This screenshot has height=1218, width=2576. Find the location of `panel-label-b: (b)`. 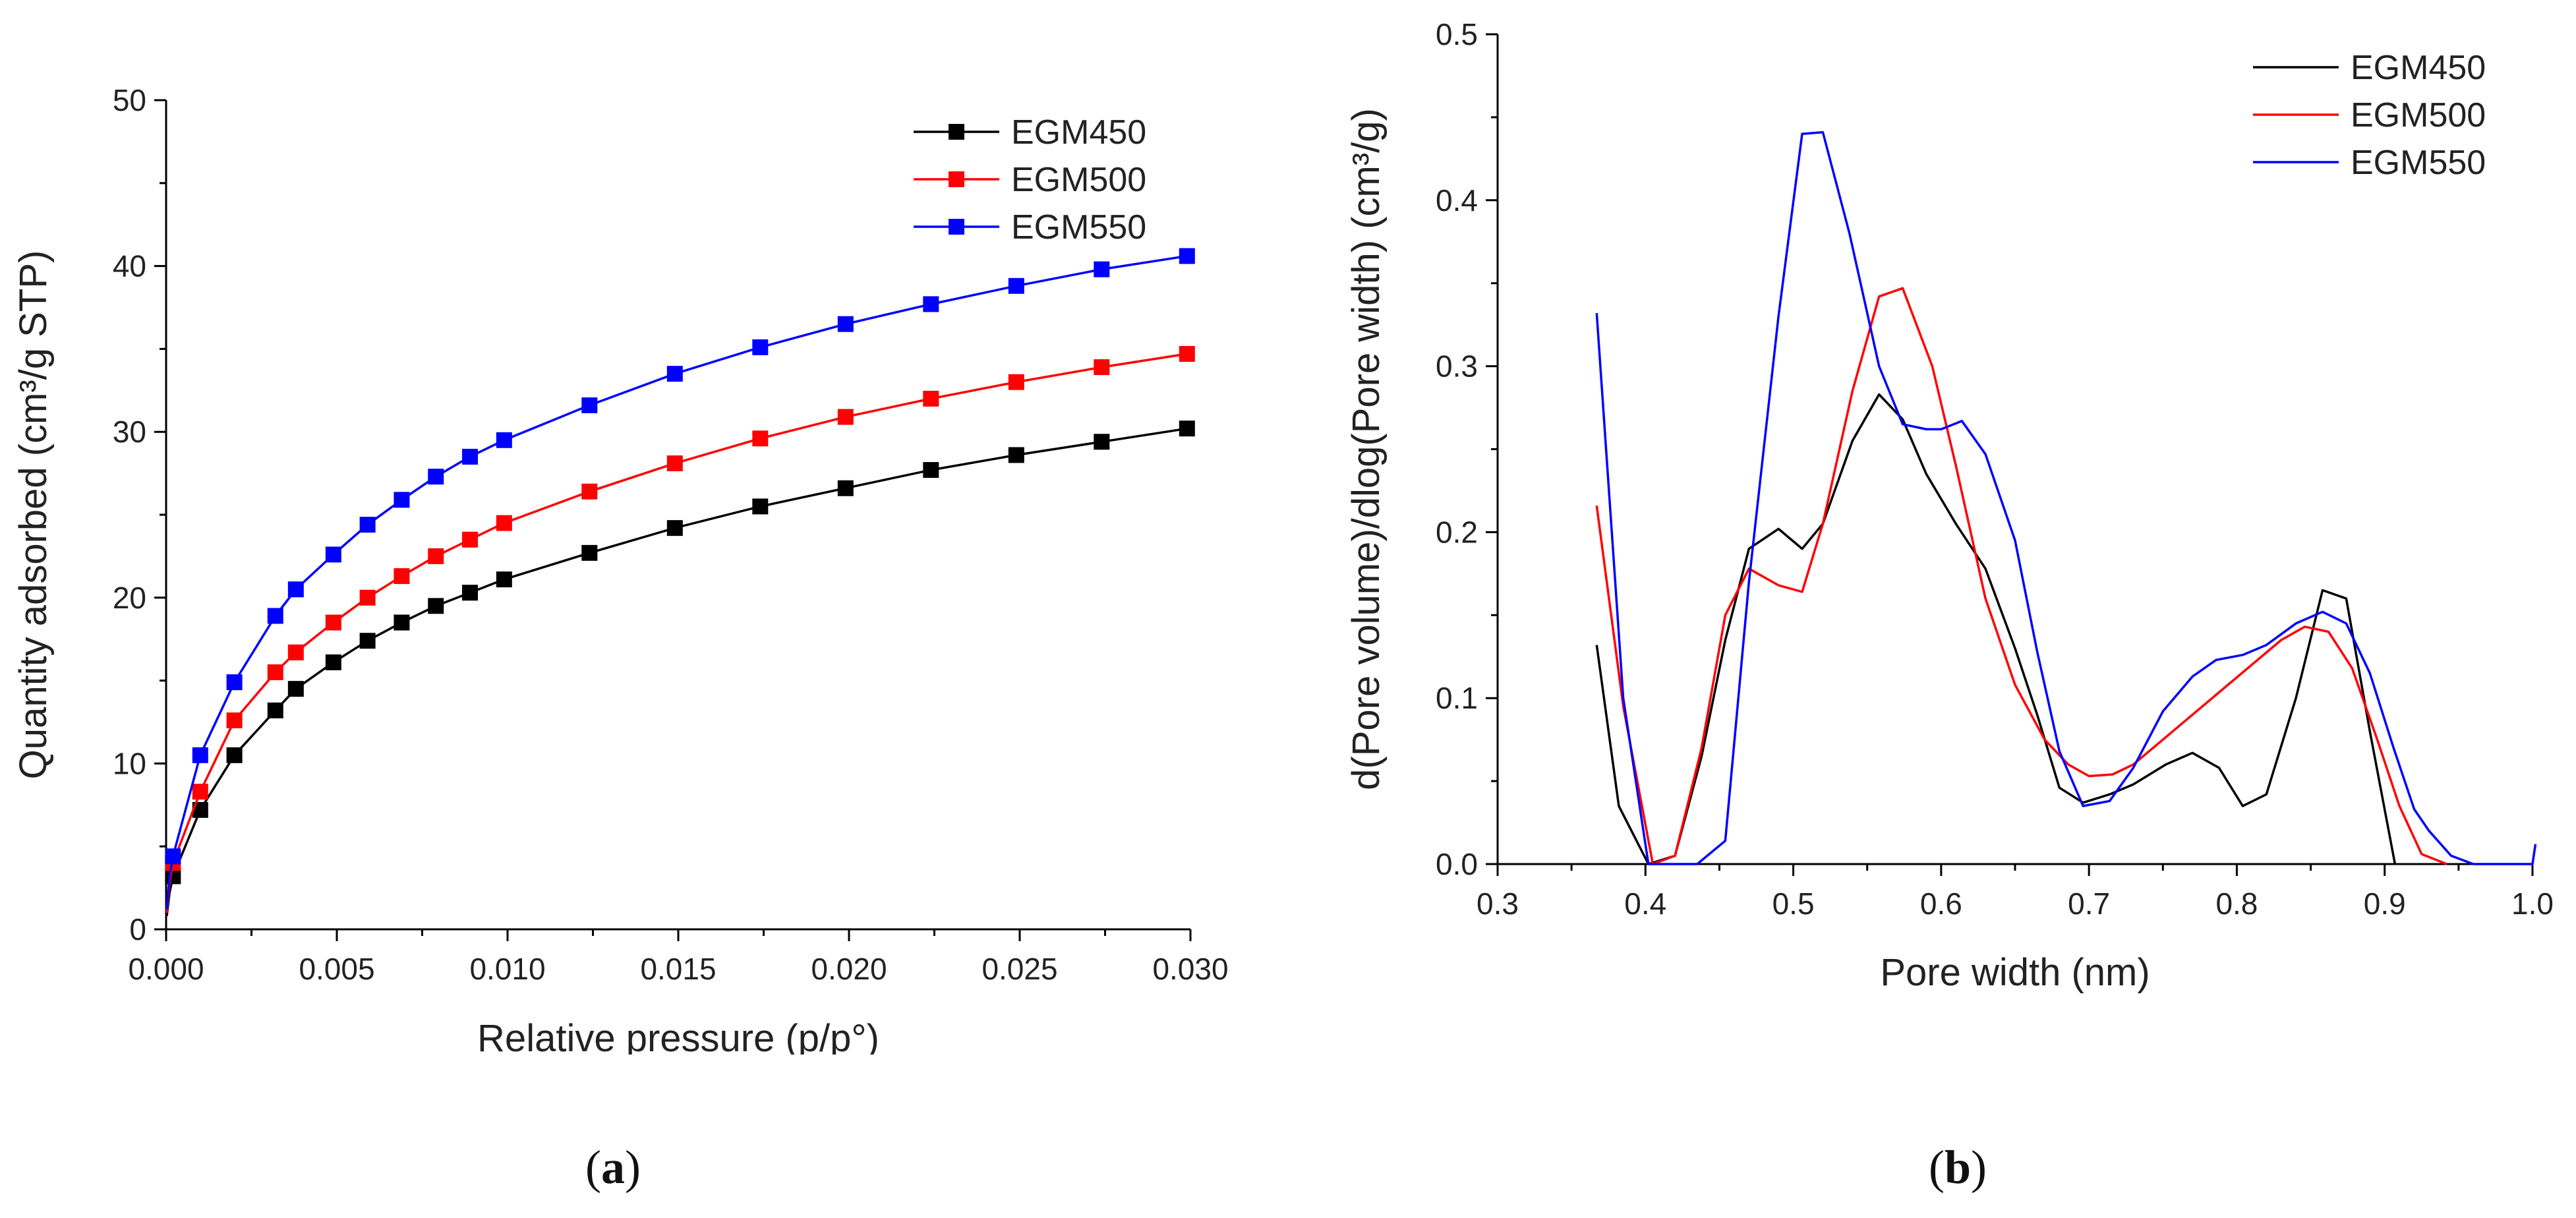

panel-label-b: (b) is located at coordinates (1958, 1167).